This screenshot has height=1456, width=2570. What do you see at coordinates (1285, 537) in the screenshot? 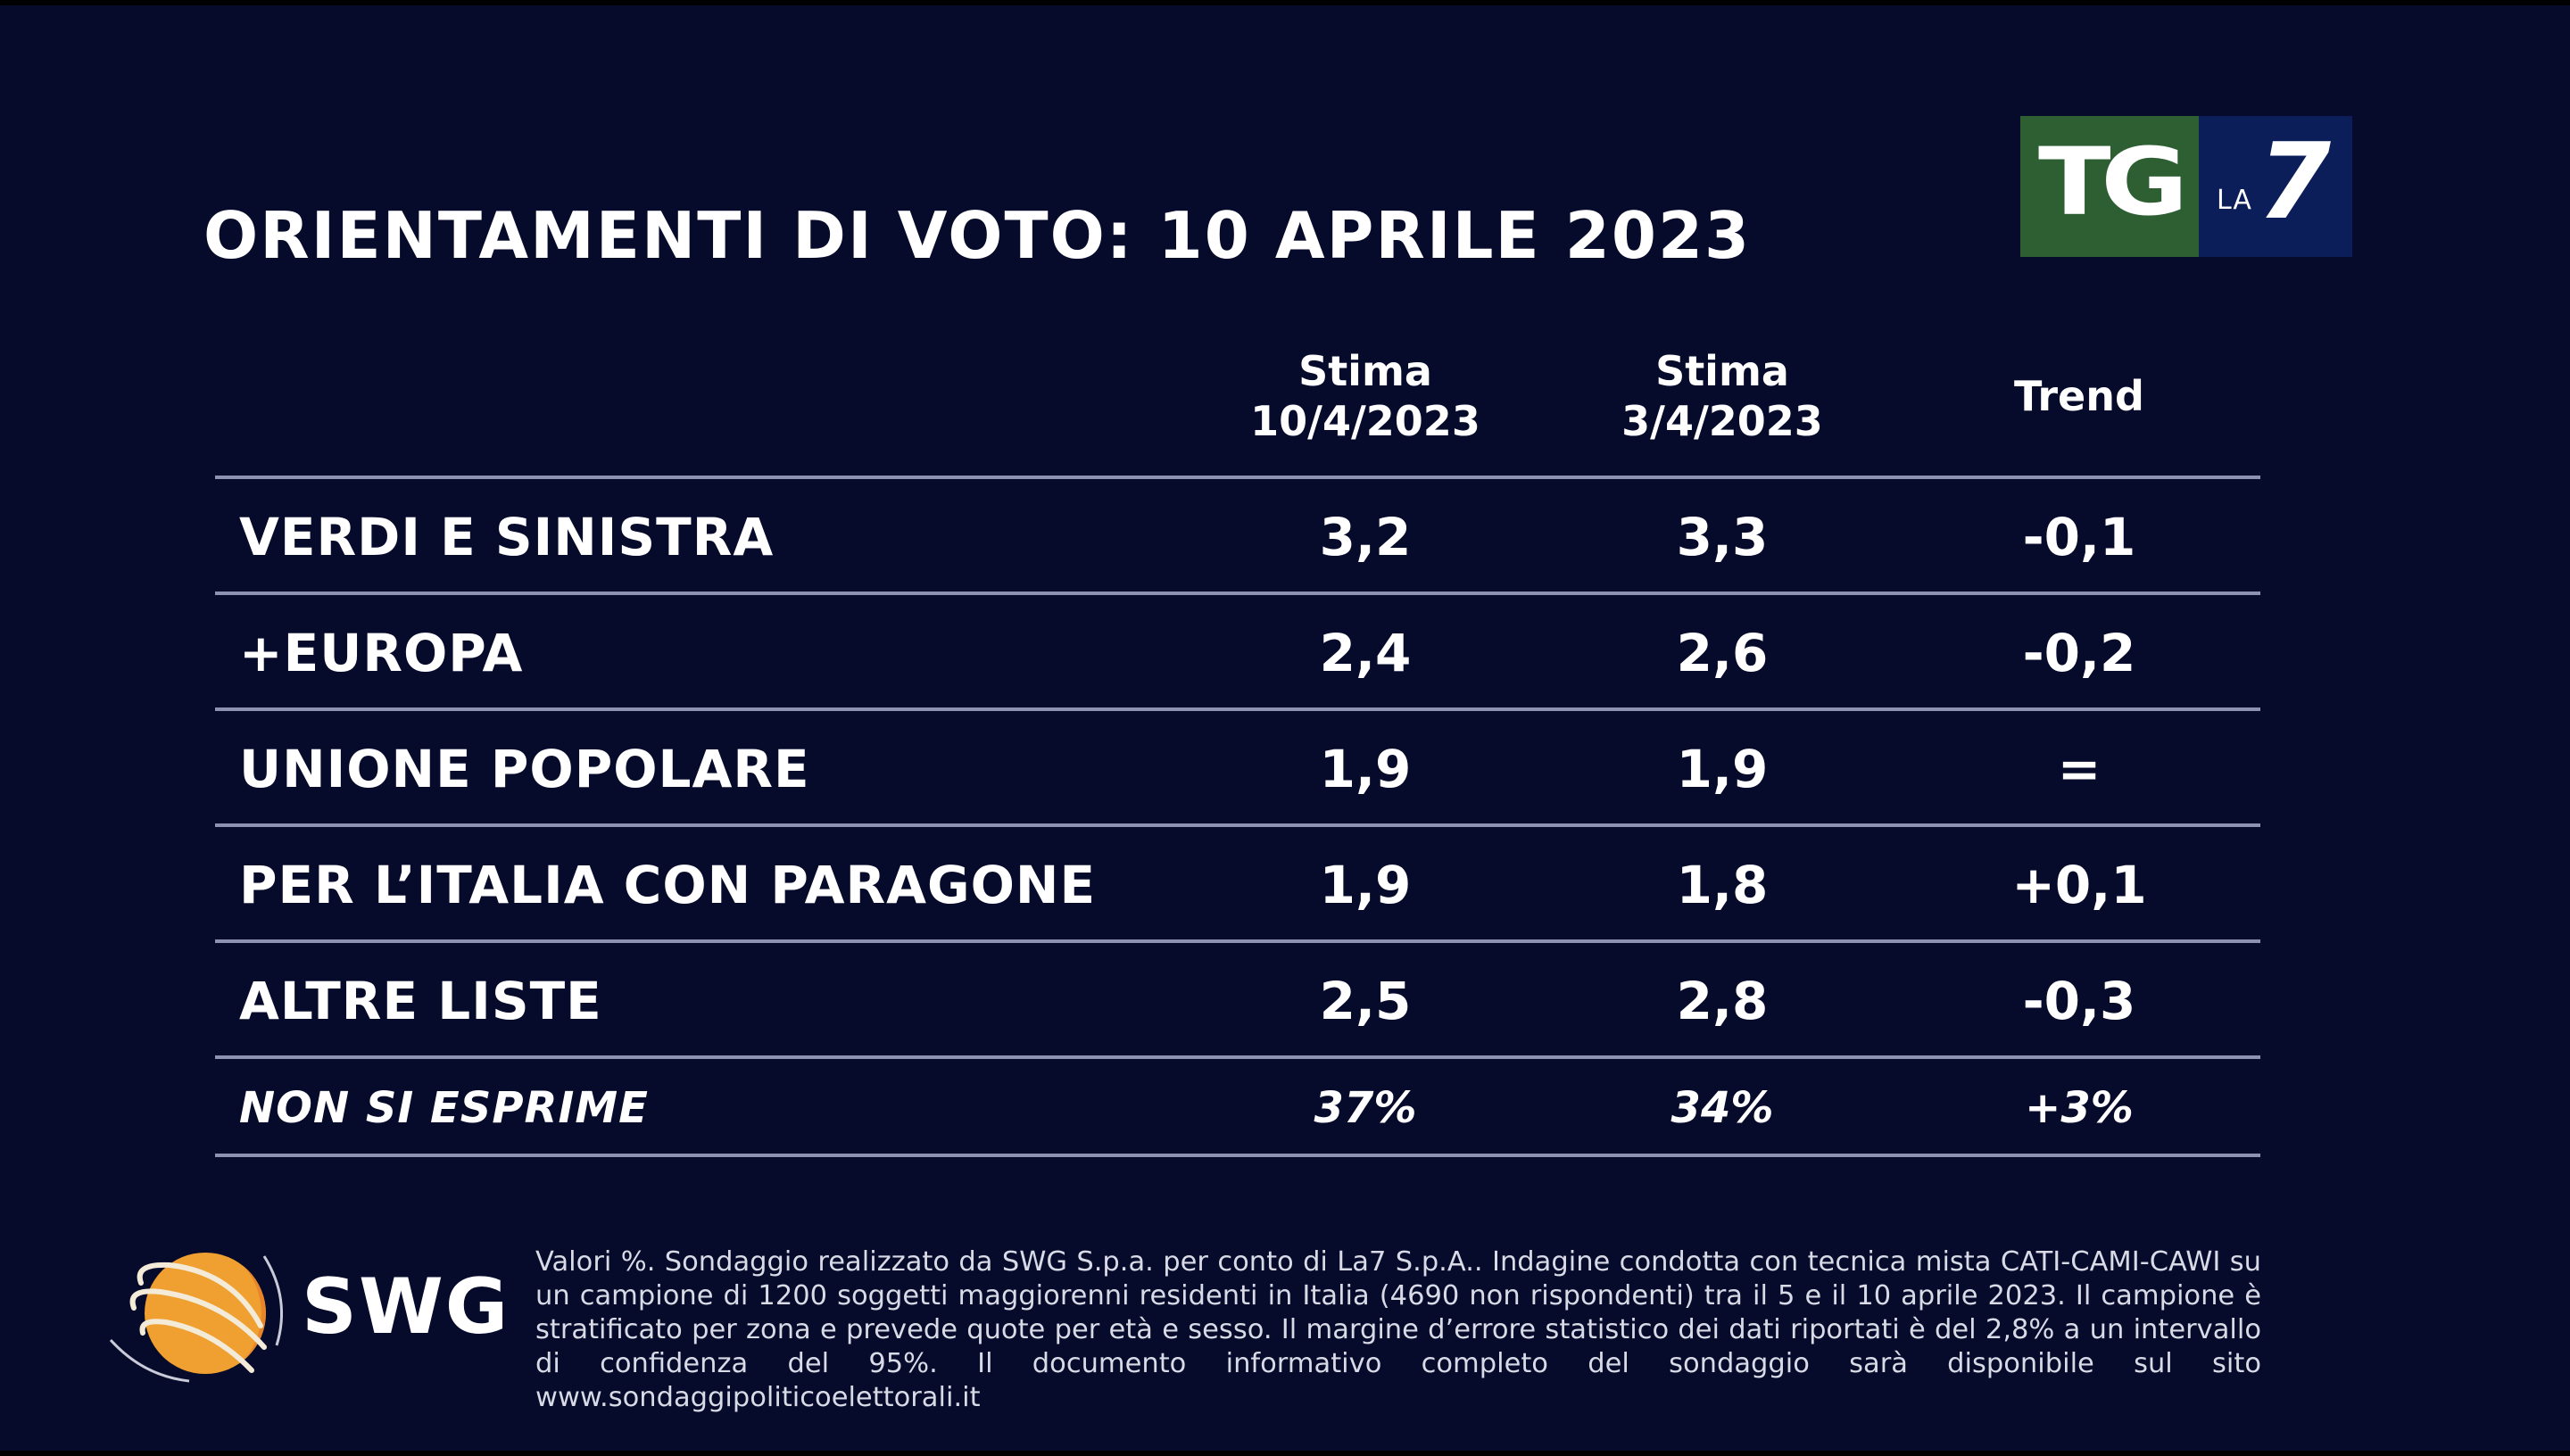
I see `table-row: VERDI E SINISTRA 3,2 3,3 -0,1` at bounding box center [1285, 537].